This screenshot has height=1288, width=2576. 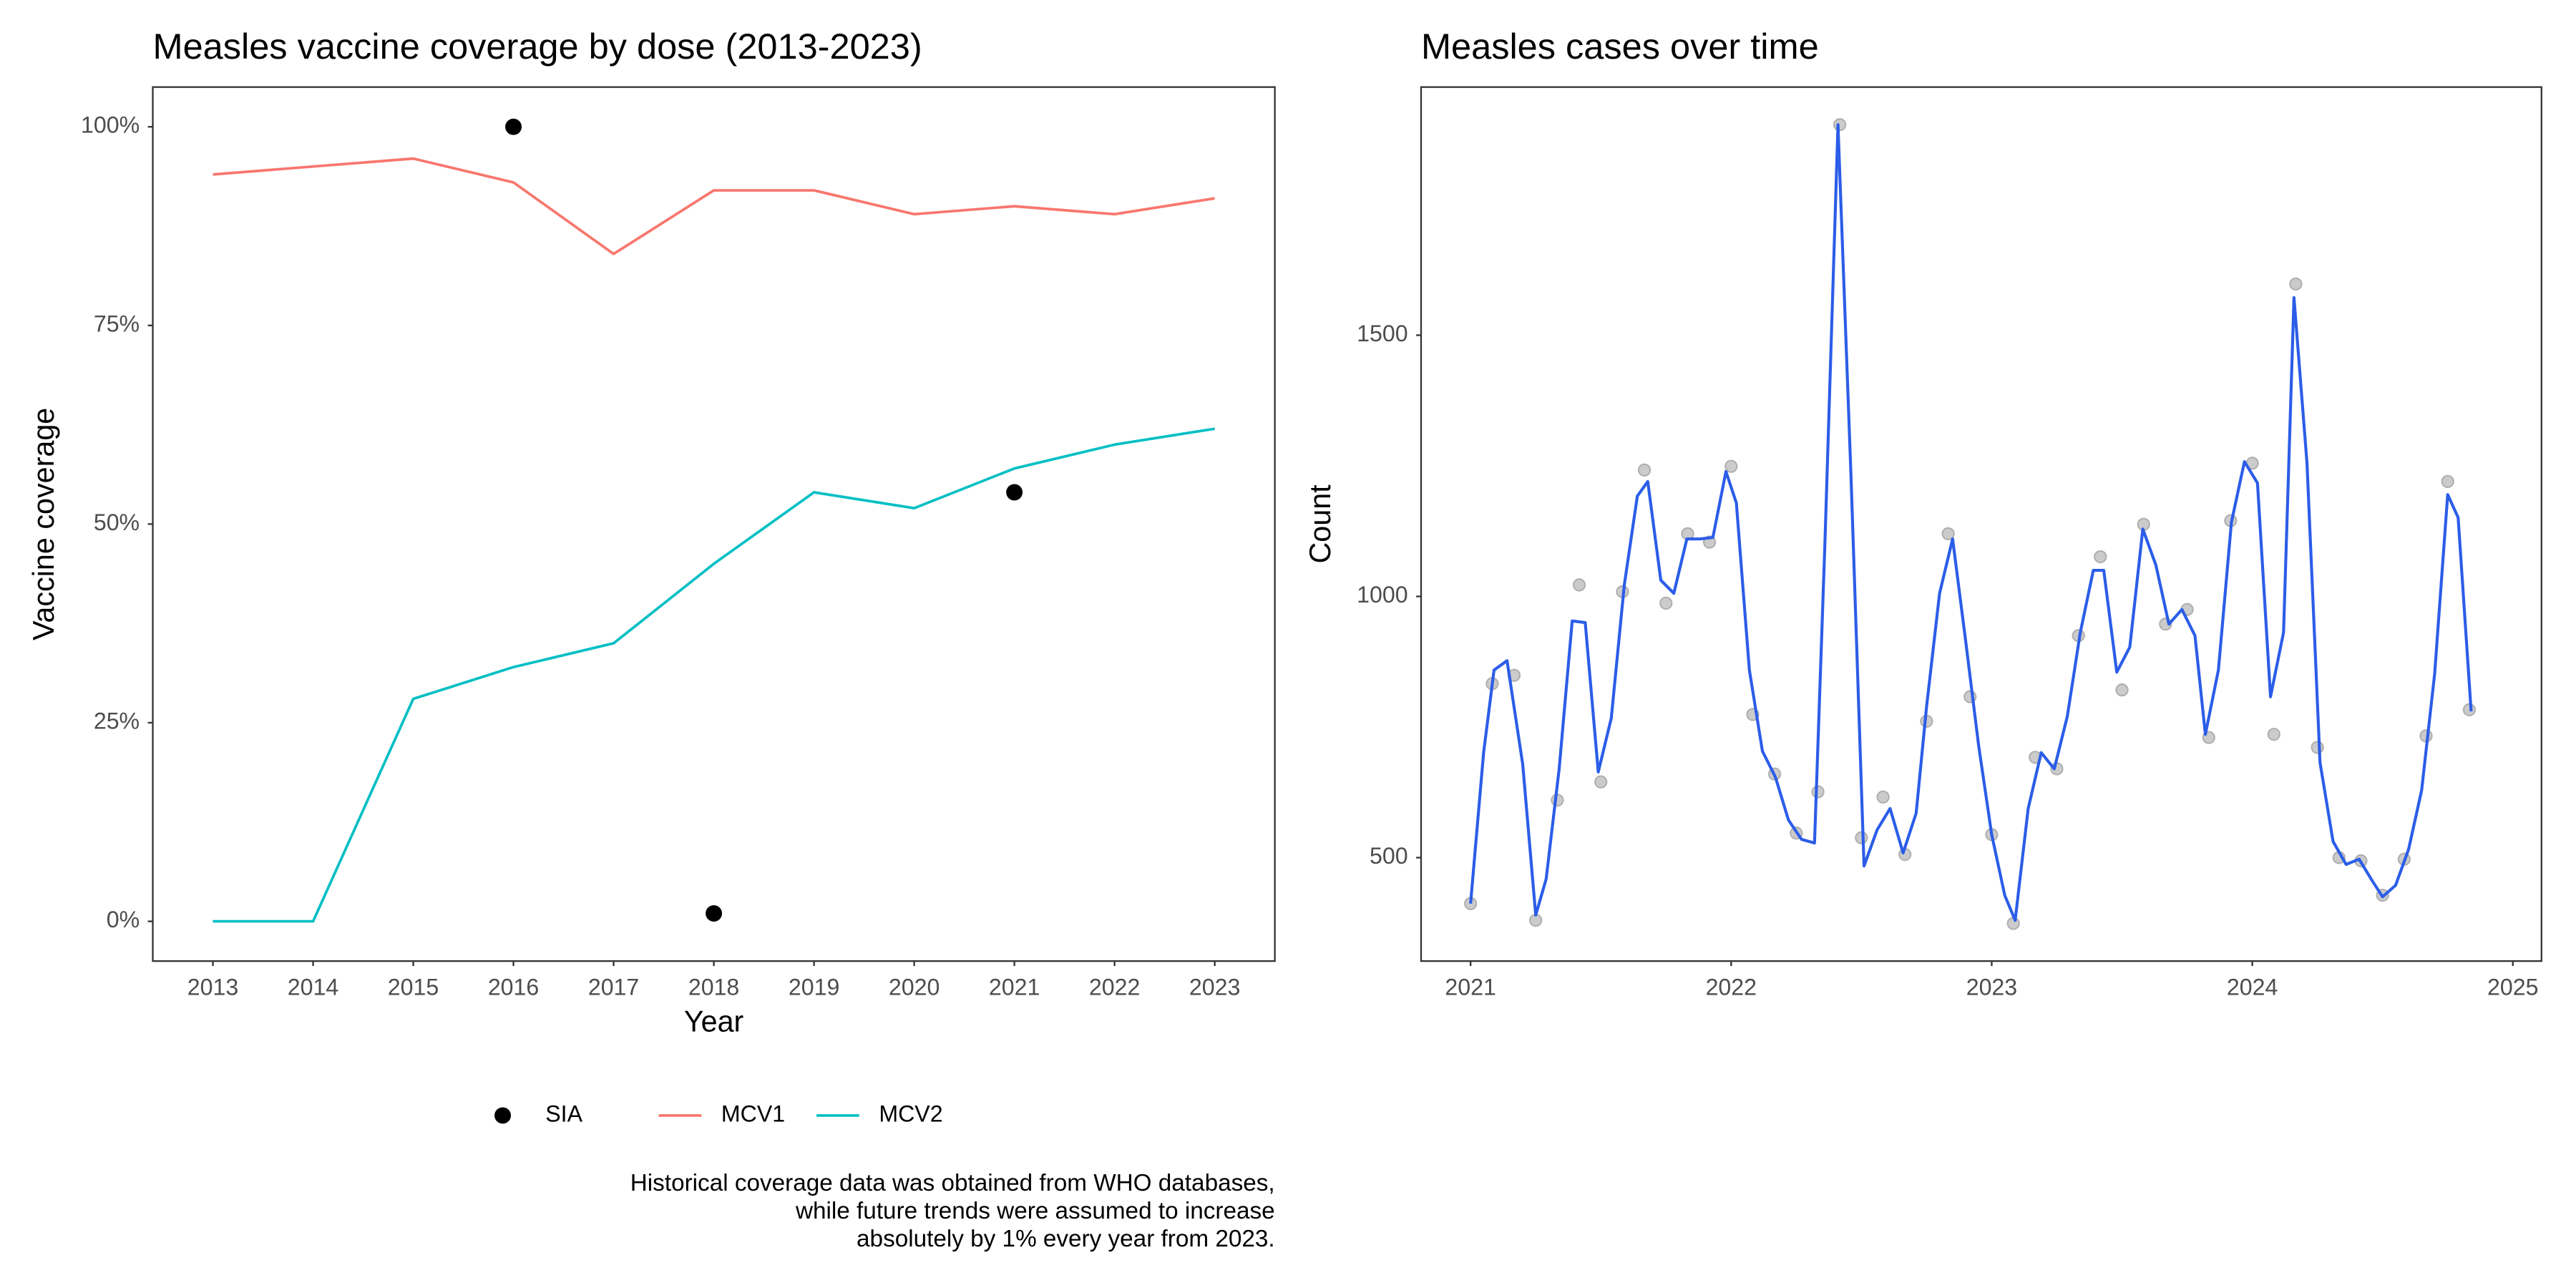 I want to click on y-tick-label: 100%, so click(x=110, y=125).